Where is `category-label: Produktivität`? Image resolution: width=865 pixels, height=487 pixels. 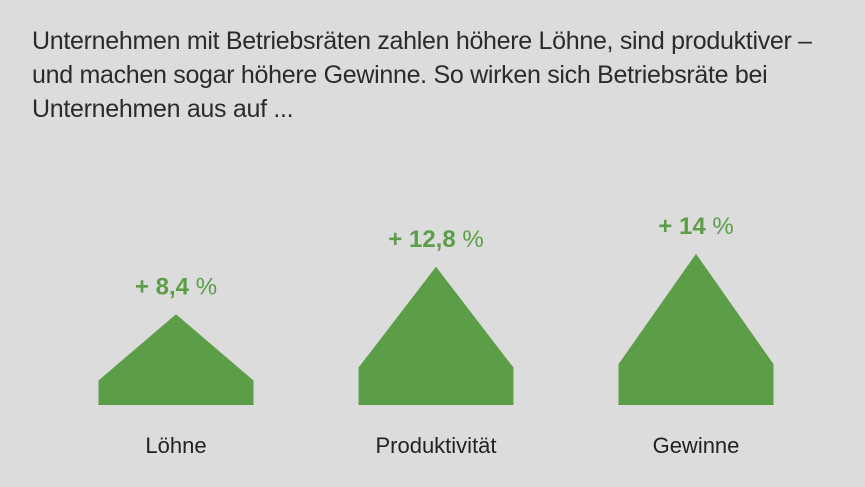 category-label: Produktivität is located at coordinates (435, 445).